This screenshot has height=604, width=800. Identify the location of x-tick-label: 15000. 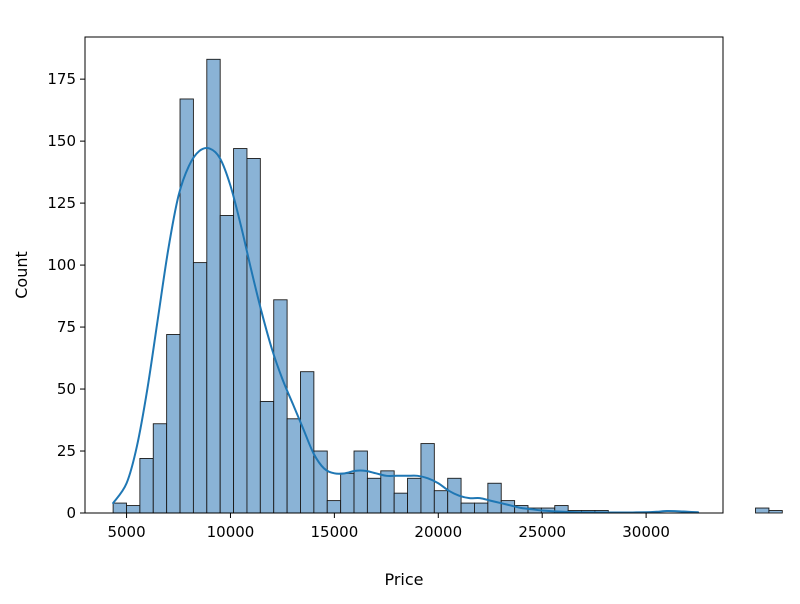
(335, 532).